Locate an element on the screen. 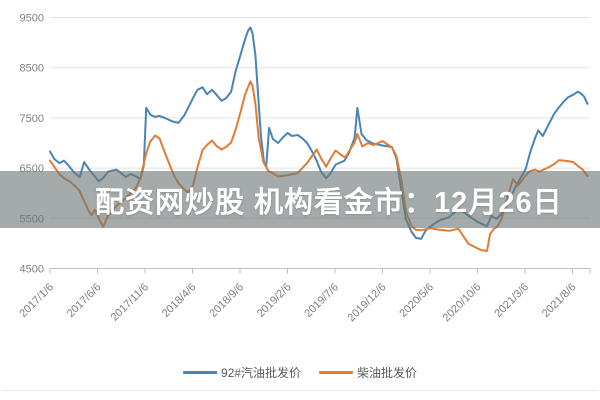  x-axis-label: 2020/5/6 is located at coordinates (416, 300).